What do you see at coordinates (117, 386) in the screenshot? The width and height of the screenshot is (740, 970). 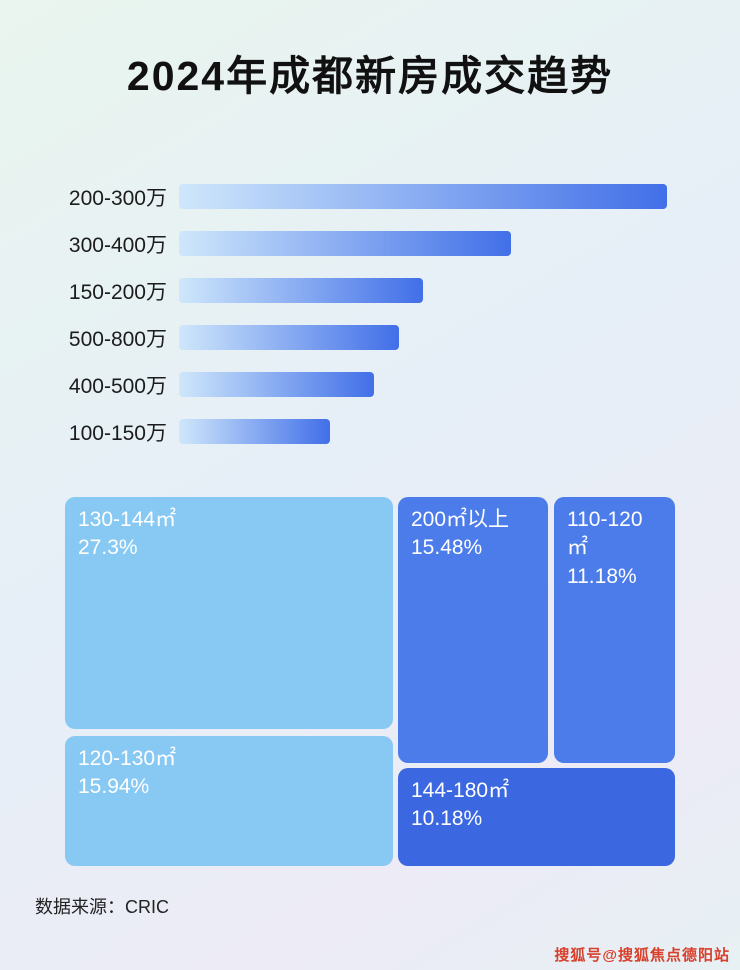 I see `bar-label: 400-500万` at bounding box center [117, 386].